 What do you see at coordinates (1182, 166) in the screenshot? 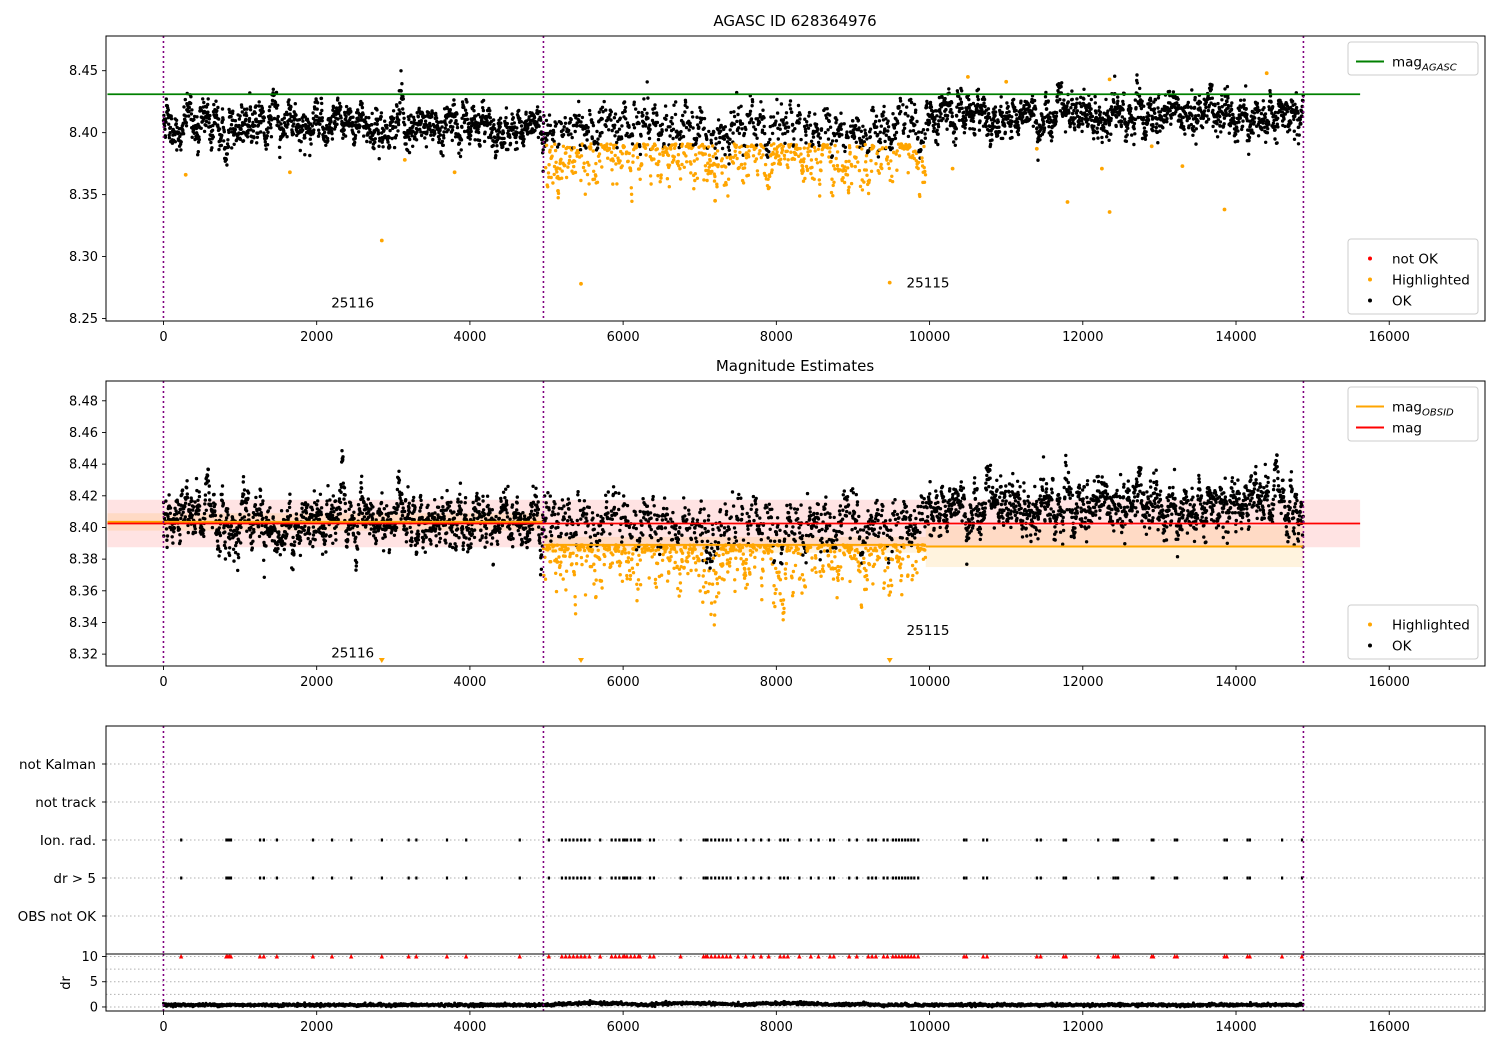
I see `agasc-outlier-point` at bounding box center [1182, 166].